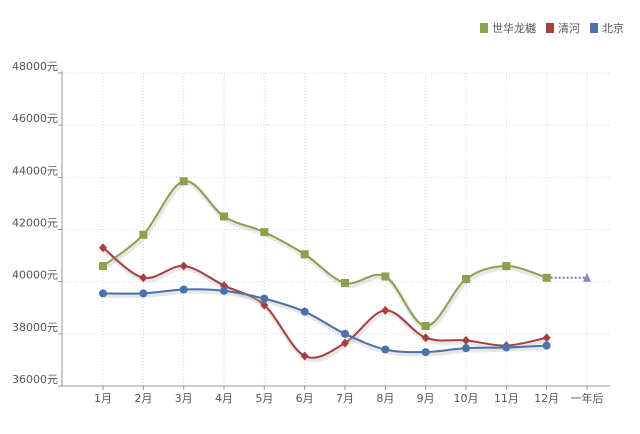 The image size is (640, 434). I want to click on y-tick-label: 38000元, so click(35, 327).